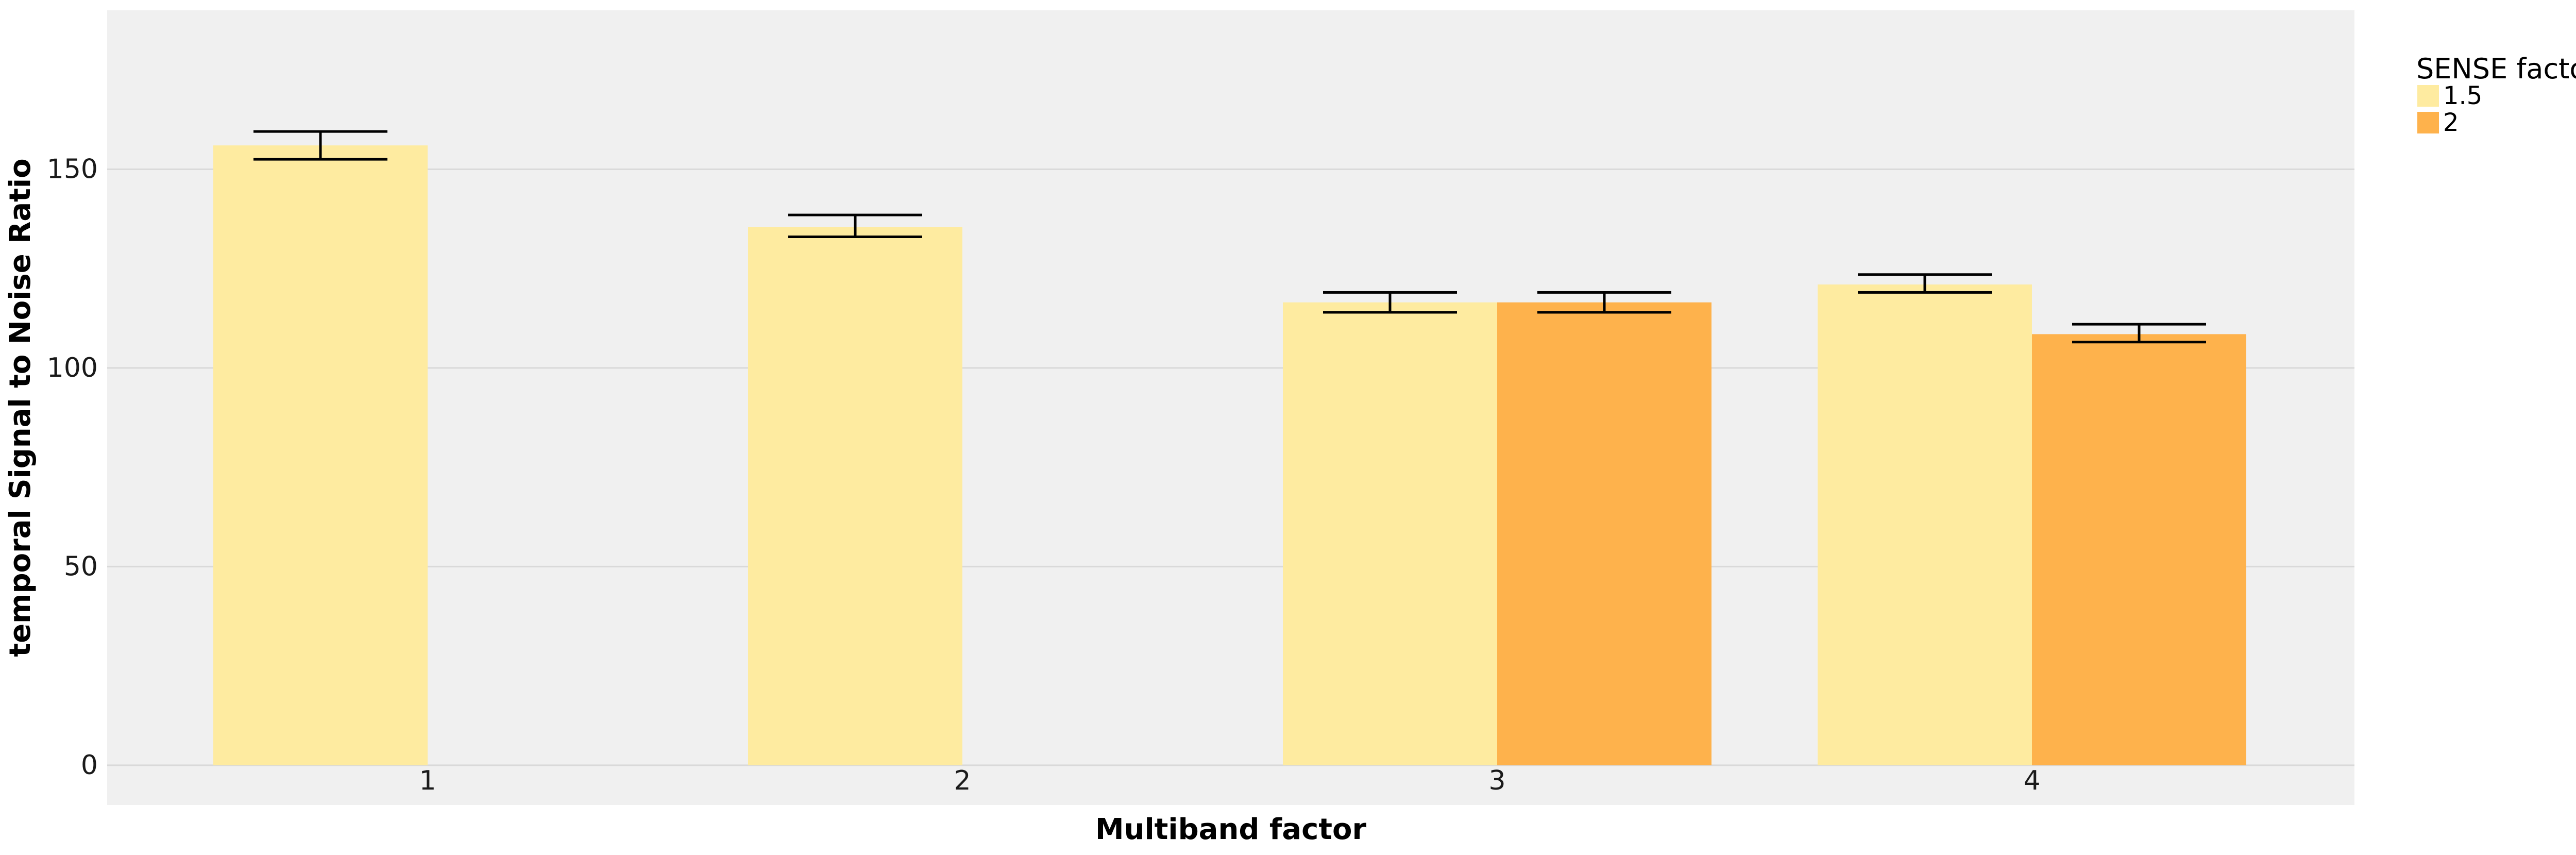  I want to click on y-tick-label: 100, so click(72, 368).